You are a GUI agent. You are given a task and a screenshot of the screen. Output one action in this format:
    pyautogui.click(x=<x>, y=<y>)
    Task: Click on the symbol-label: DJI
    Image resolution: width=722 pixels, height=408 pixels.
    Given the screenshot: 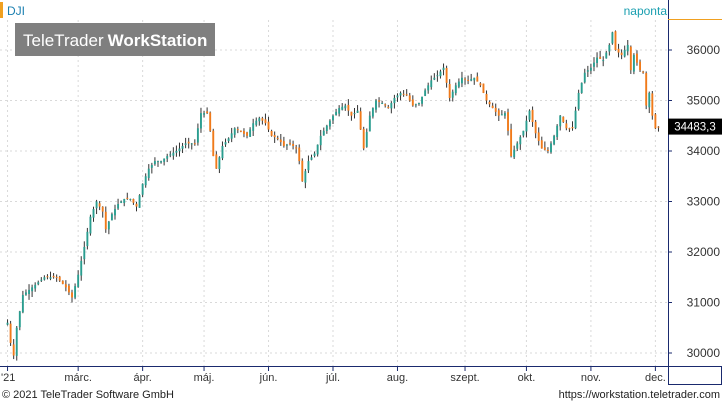 What is the action you would take?
    pyautogui.click(x=16, y=11)
    